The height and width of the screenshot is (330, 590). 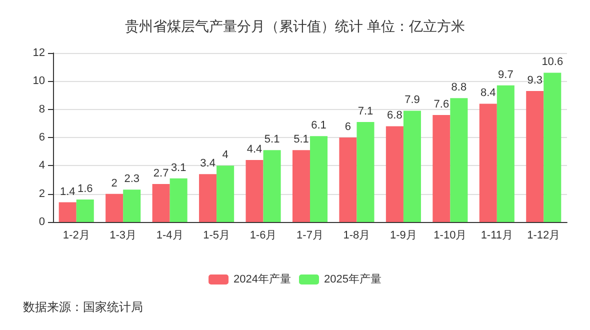 What do you see at coordinates (553, 62) in the screenshot?
I see `data-label: 10.6` at bounding box center [553, 62].